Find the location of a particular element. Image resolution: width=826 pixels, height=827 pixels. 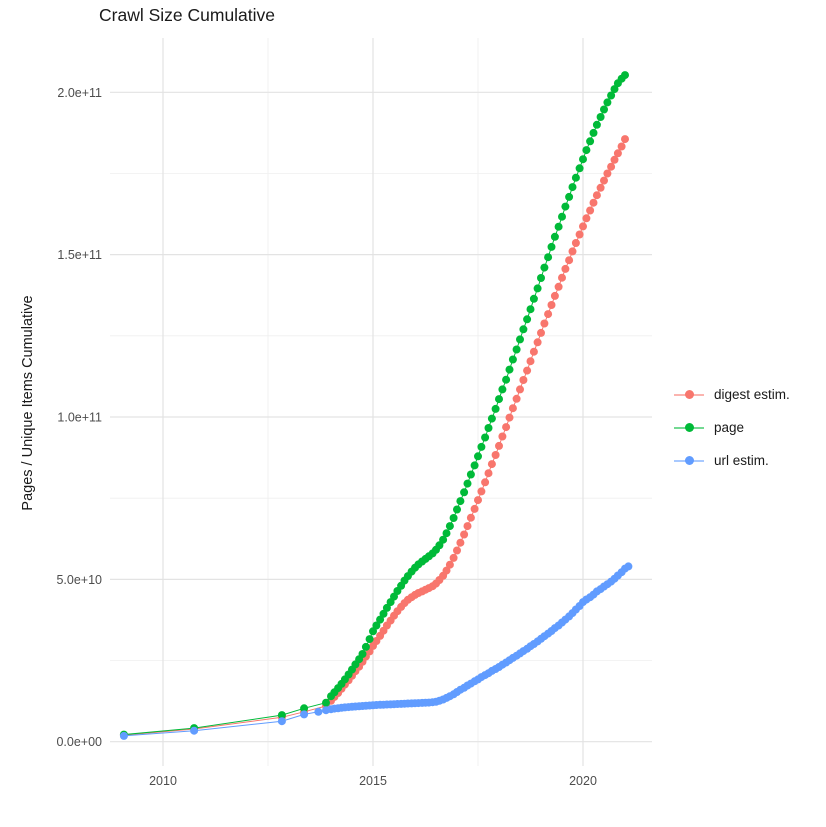

legend-item-url: url estim. is located at coordinates (731, 460).